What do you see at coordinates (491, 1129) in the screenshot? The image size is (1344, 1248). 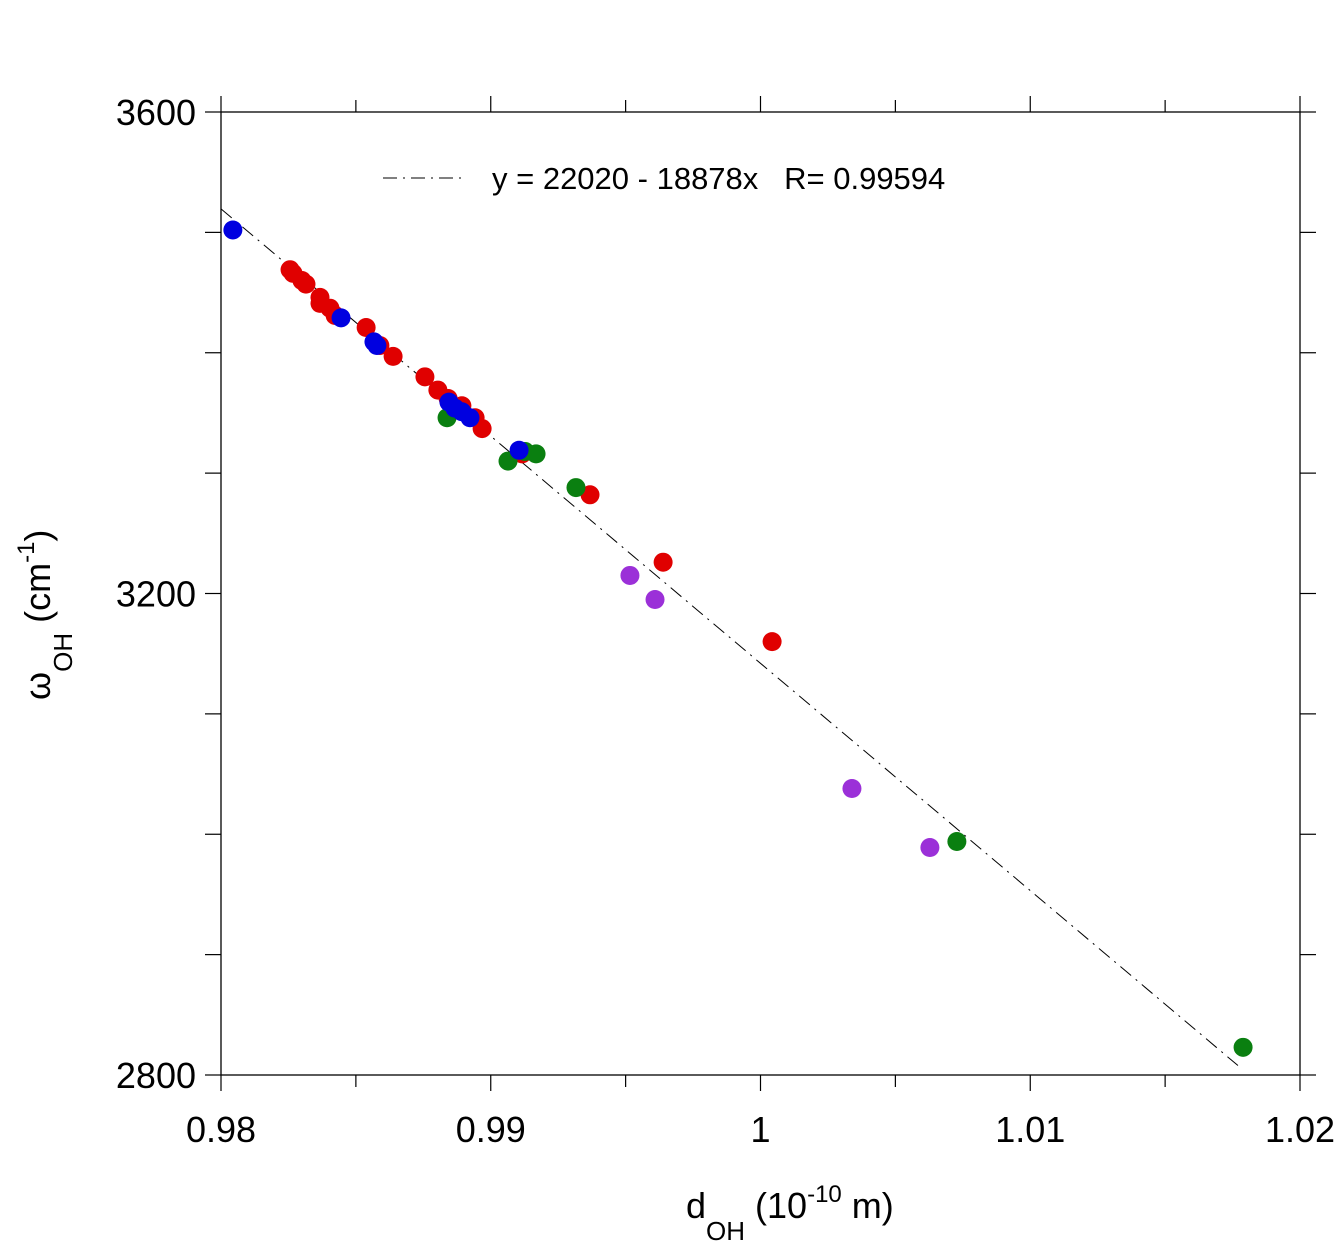 I see `x-tick-label: 0.99` at bounding box center [491, 1129].